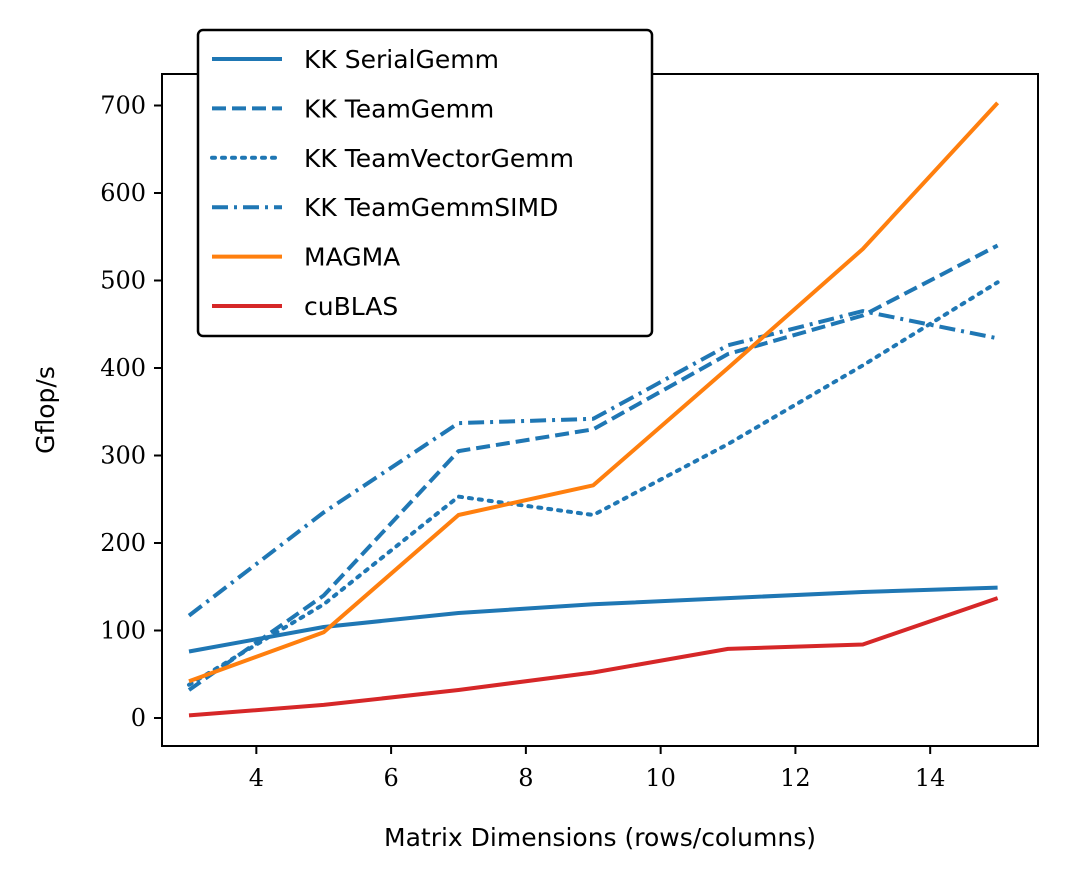 This screenshot has height=886, width=1068. I want to click on x-tick-label: 4, so click(256, 778).